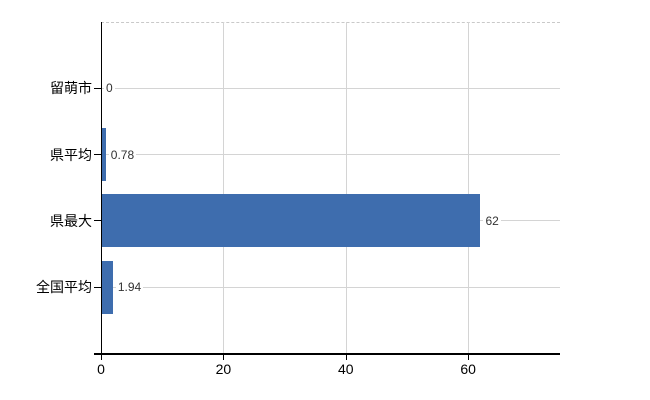 This screenshot has height=400, width=650. What do you see at coordinates (346, 368) in the screenshot?
I see `x-tick-label: 40` at bounding box center [346, 368].